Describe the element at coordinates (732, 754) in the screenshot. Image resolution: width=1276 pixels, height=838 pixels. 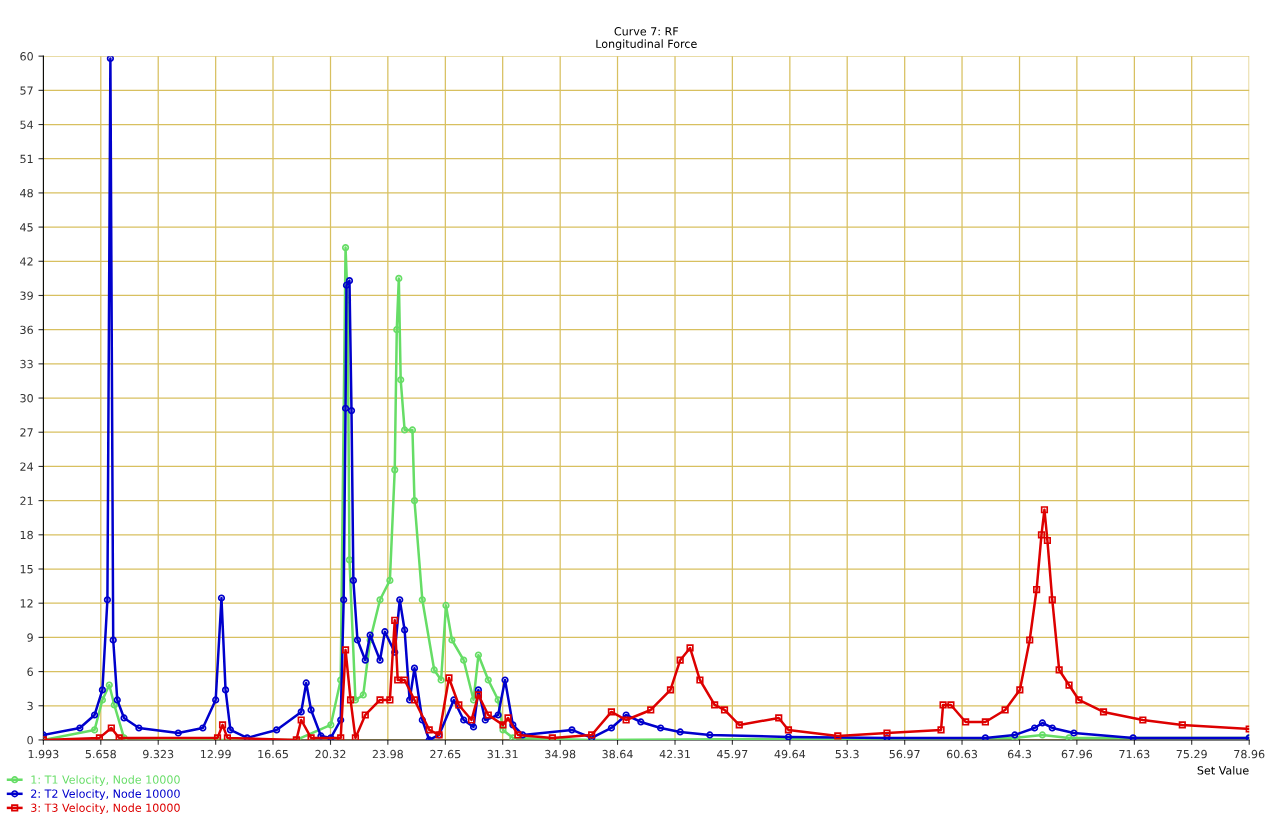
I see `x-tick-label: 45.97` at that location.